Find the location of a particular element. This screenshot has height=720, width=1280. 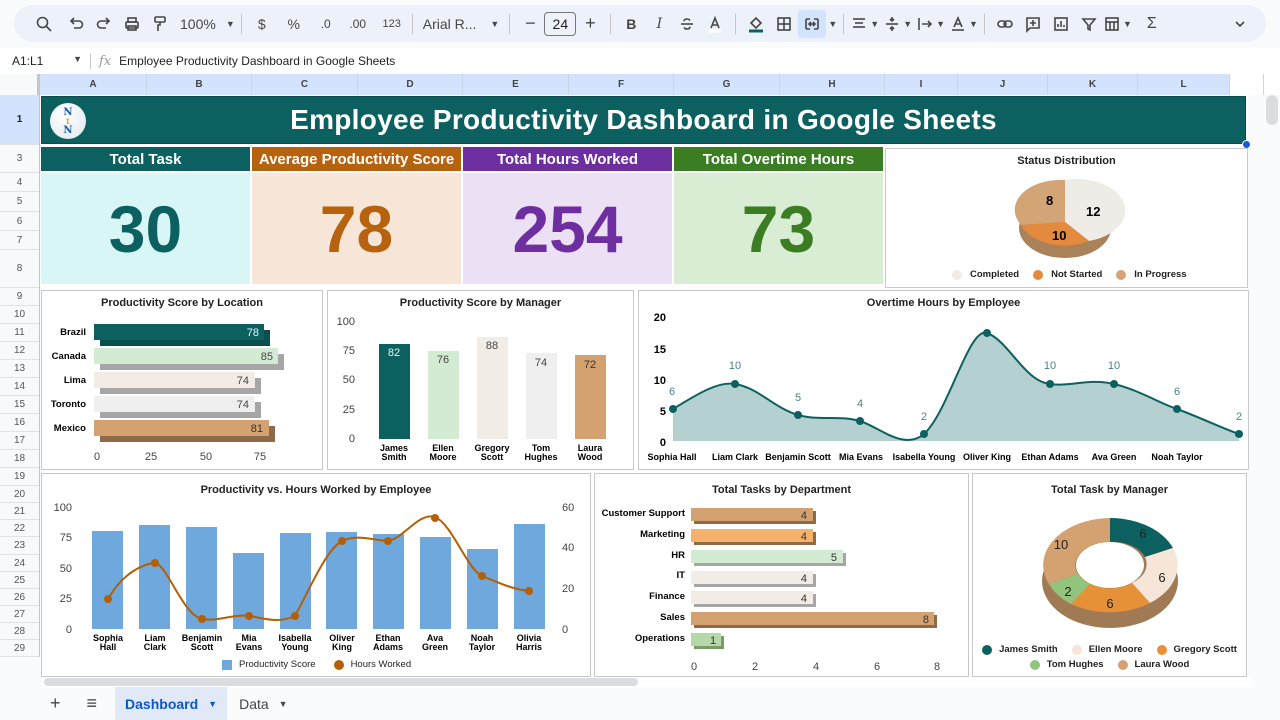

row-header: 5 is located at coordinates (19, 202).